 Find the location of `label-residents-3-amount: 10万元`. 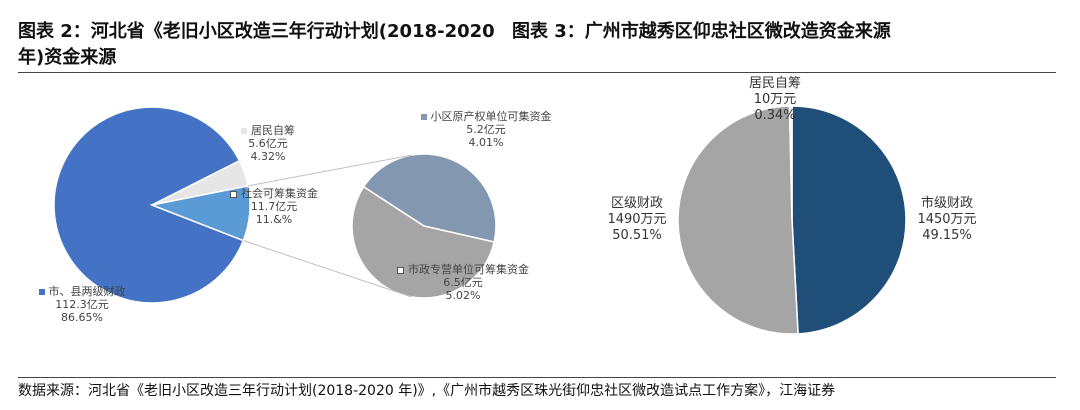

label-residents-3-amount: 10万元 is located at coordinates (775, 99).